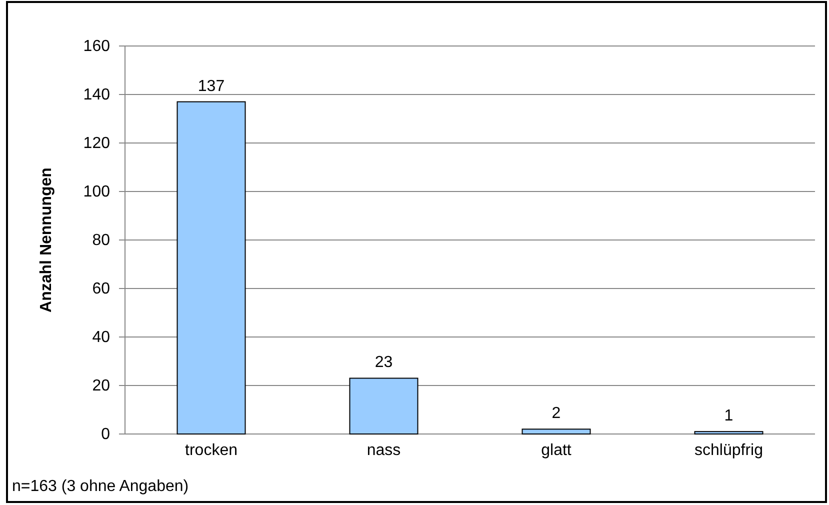 The height and width of the screenshot is (505, 829). I want to click on x-tick-label: nass, so click(383, 450).